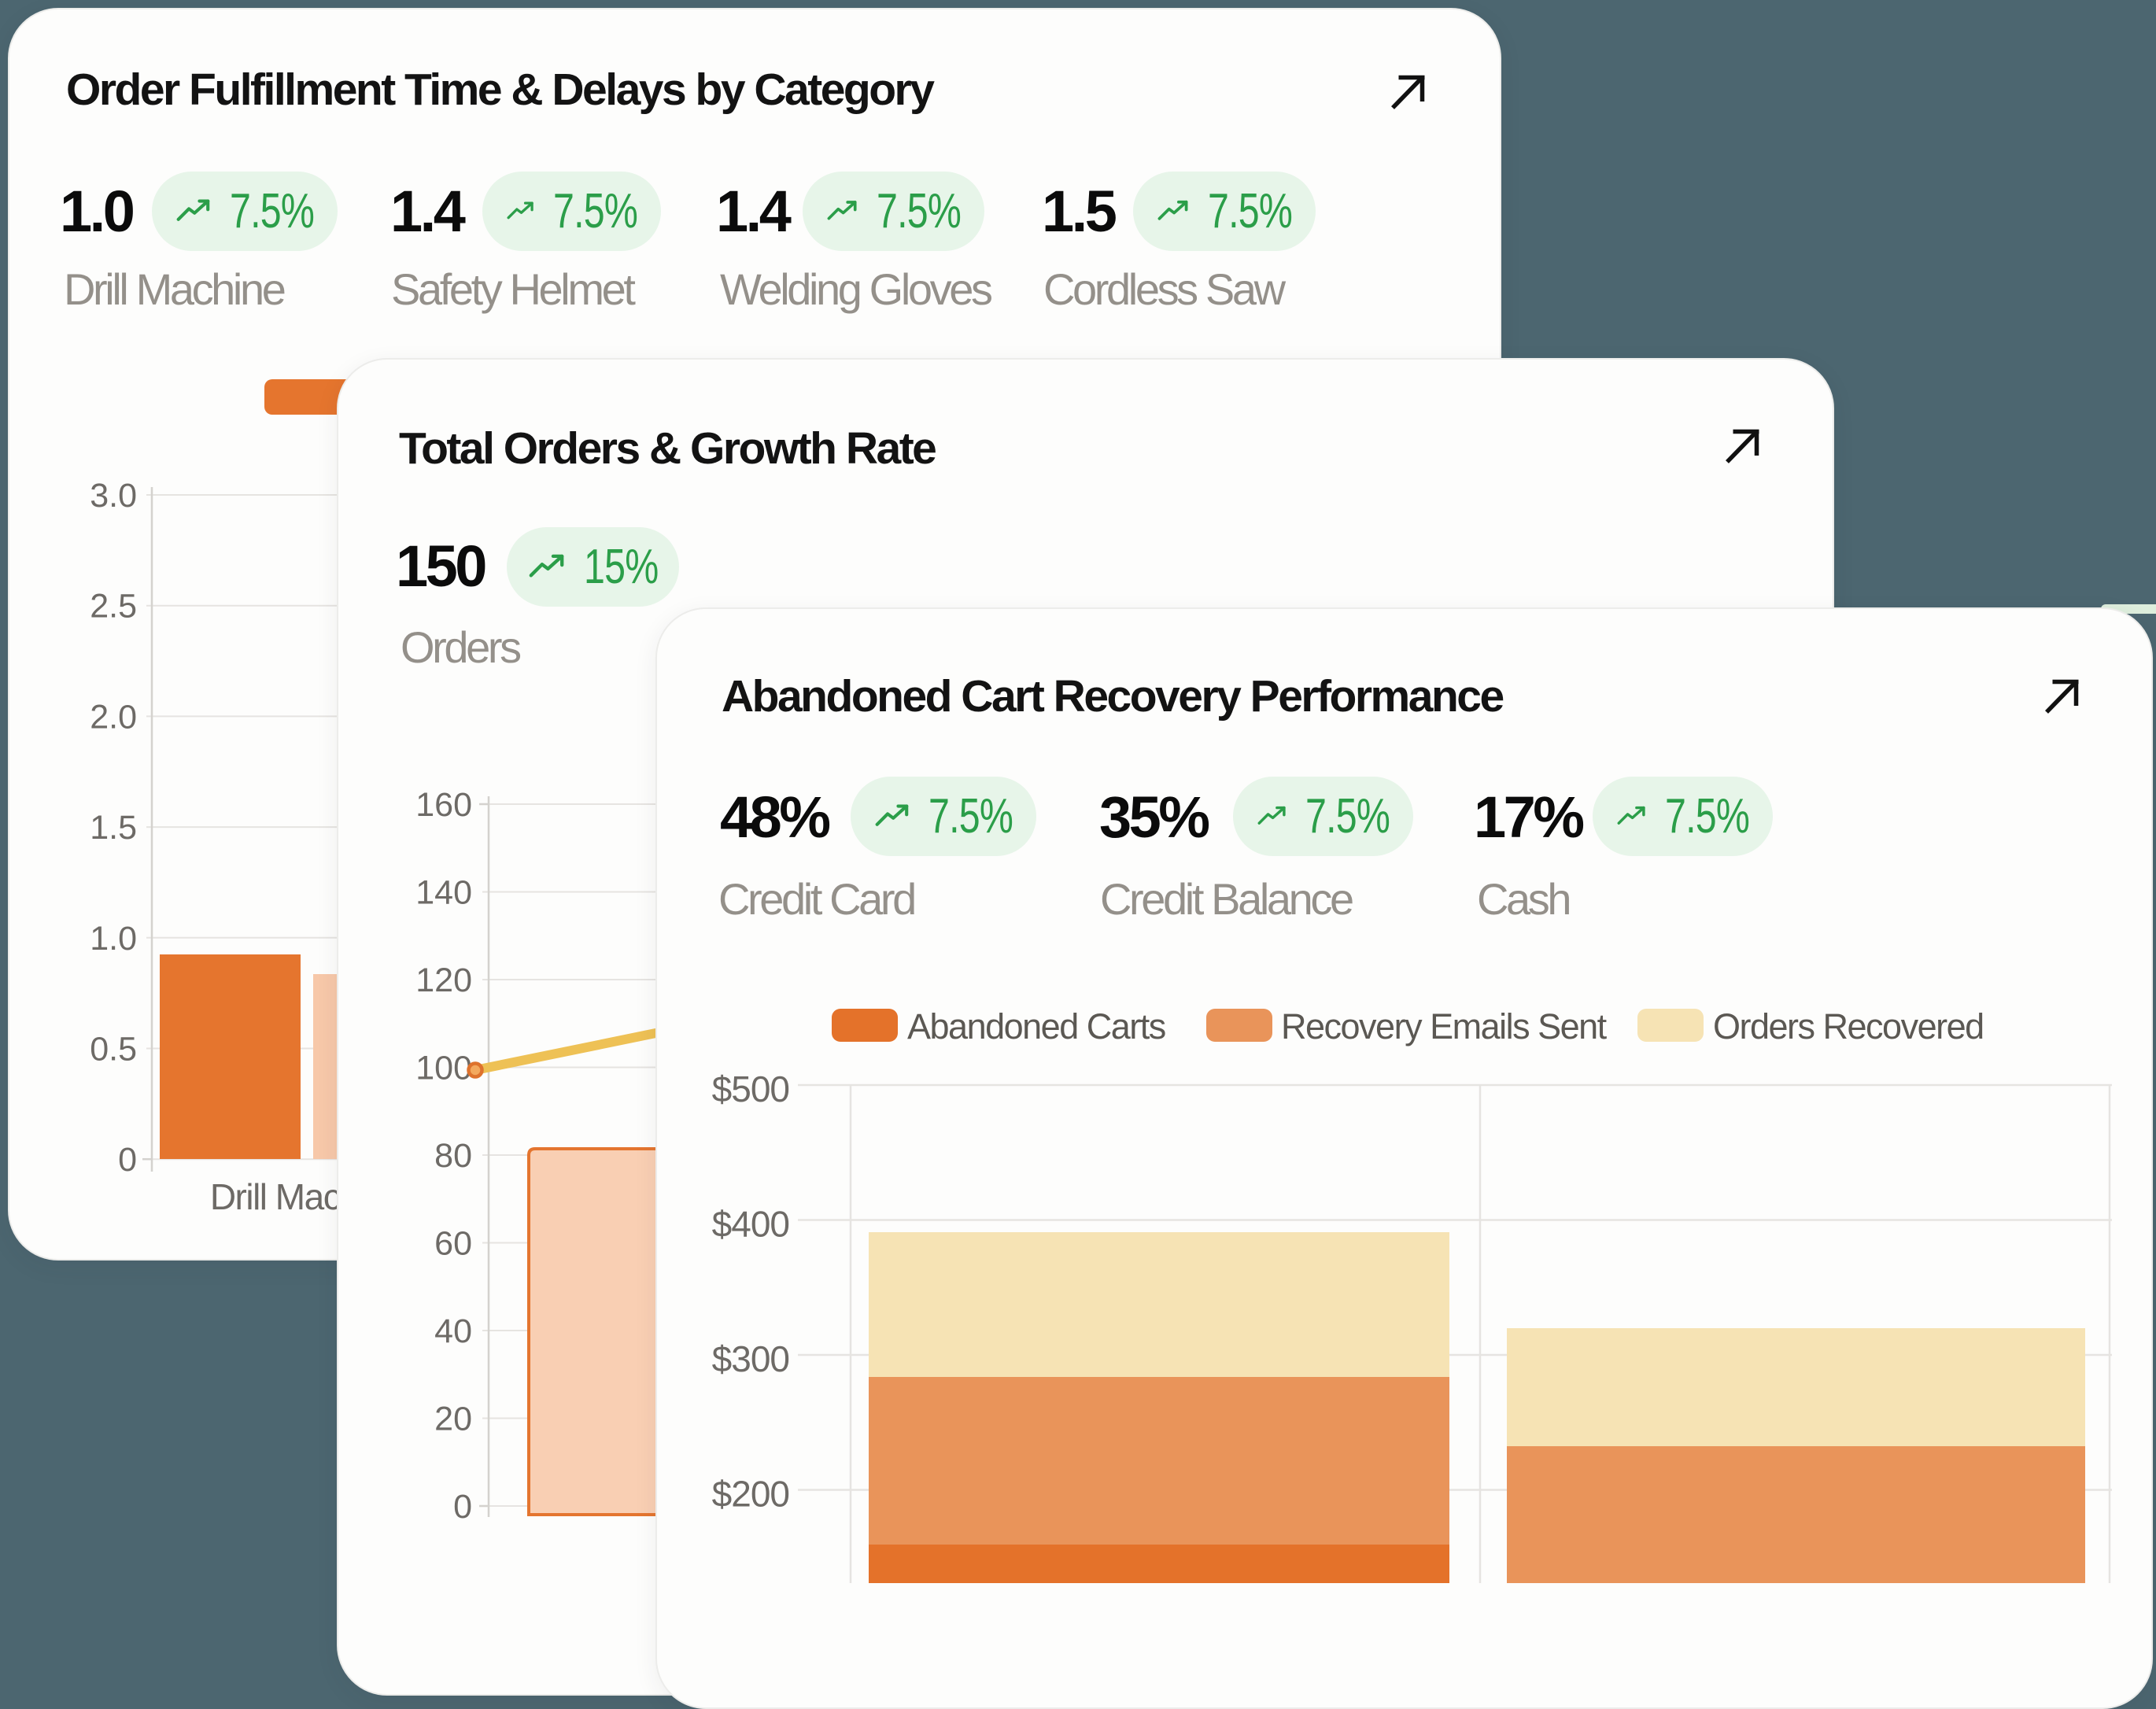 The image size is (2156, 1709). What do you see at coordinates (1444, 1026) in the screenshot?
I see `svg-text: Recovery Emails Sent` at bounding box center [1444, 1026].